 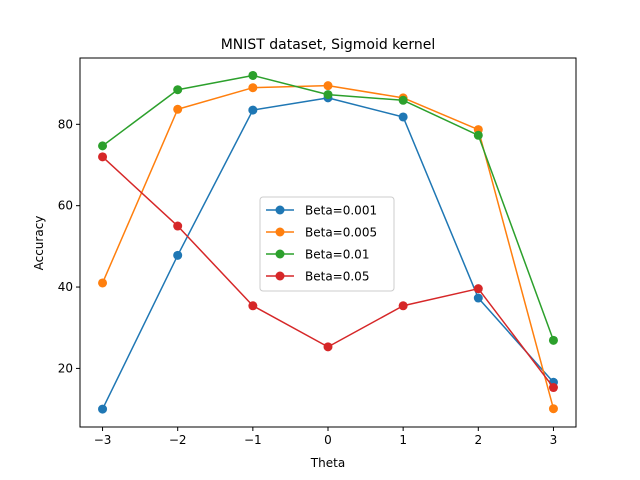 What do you see at coordinates (65, 287) in the screenshot?
I see `y-tick-label: 40` at bounding box center [65, 287].